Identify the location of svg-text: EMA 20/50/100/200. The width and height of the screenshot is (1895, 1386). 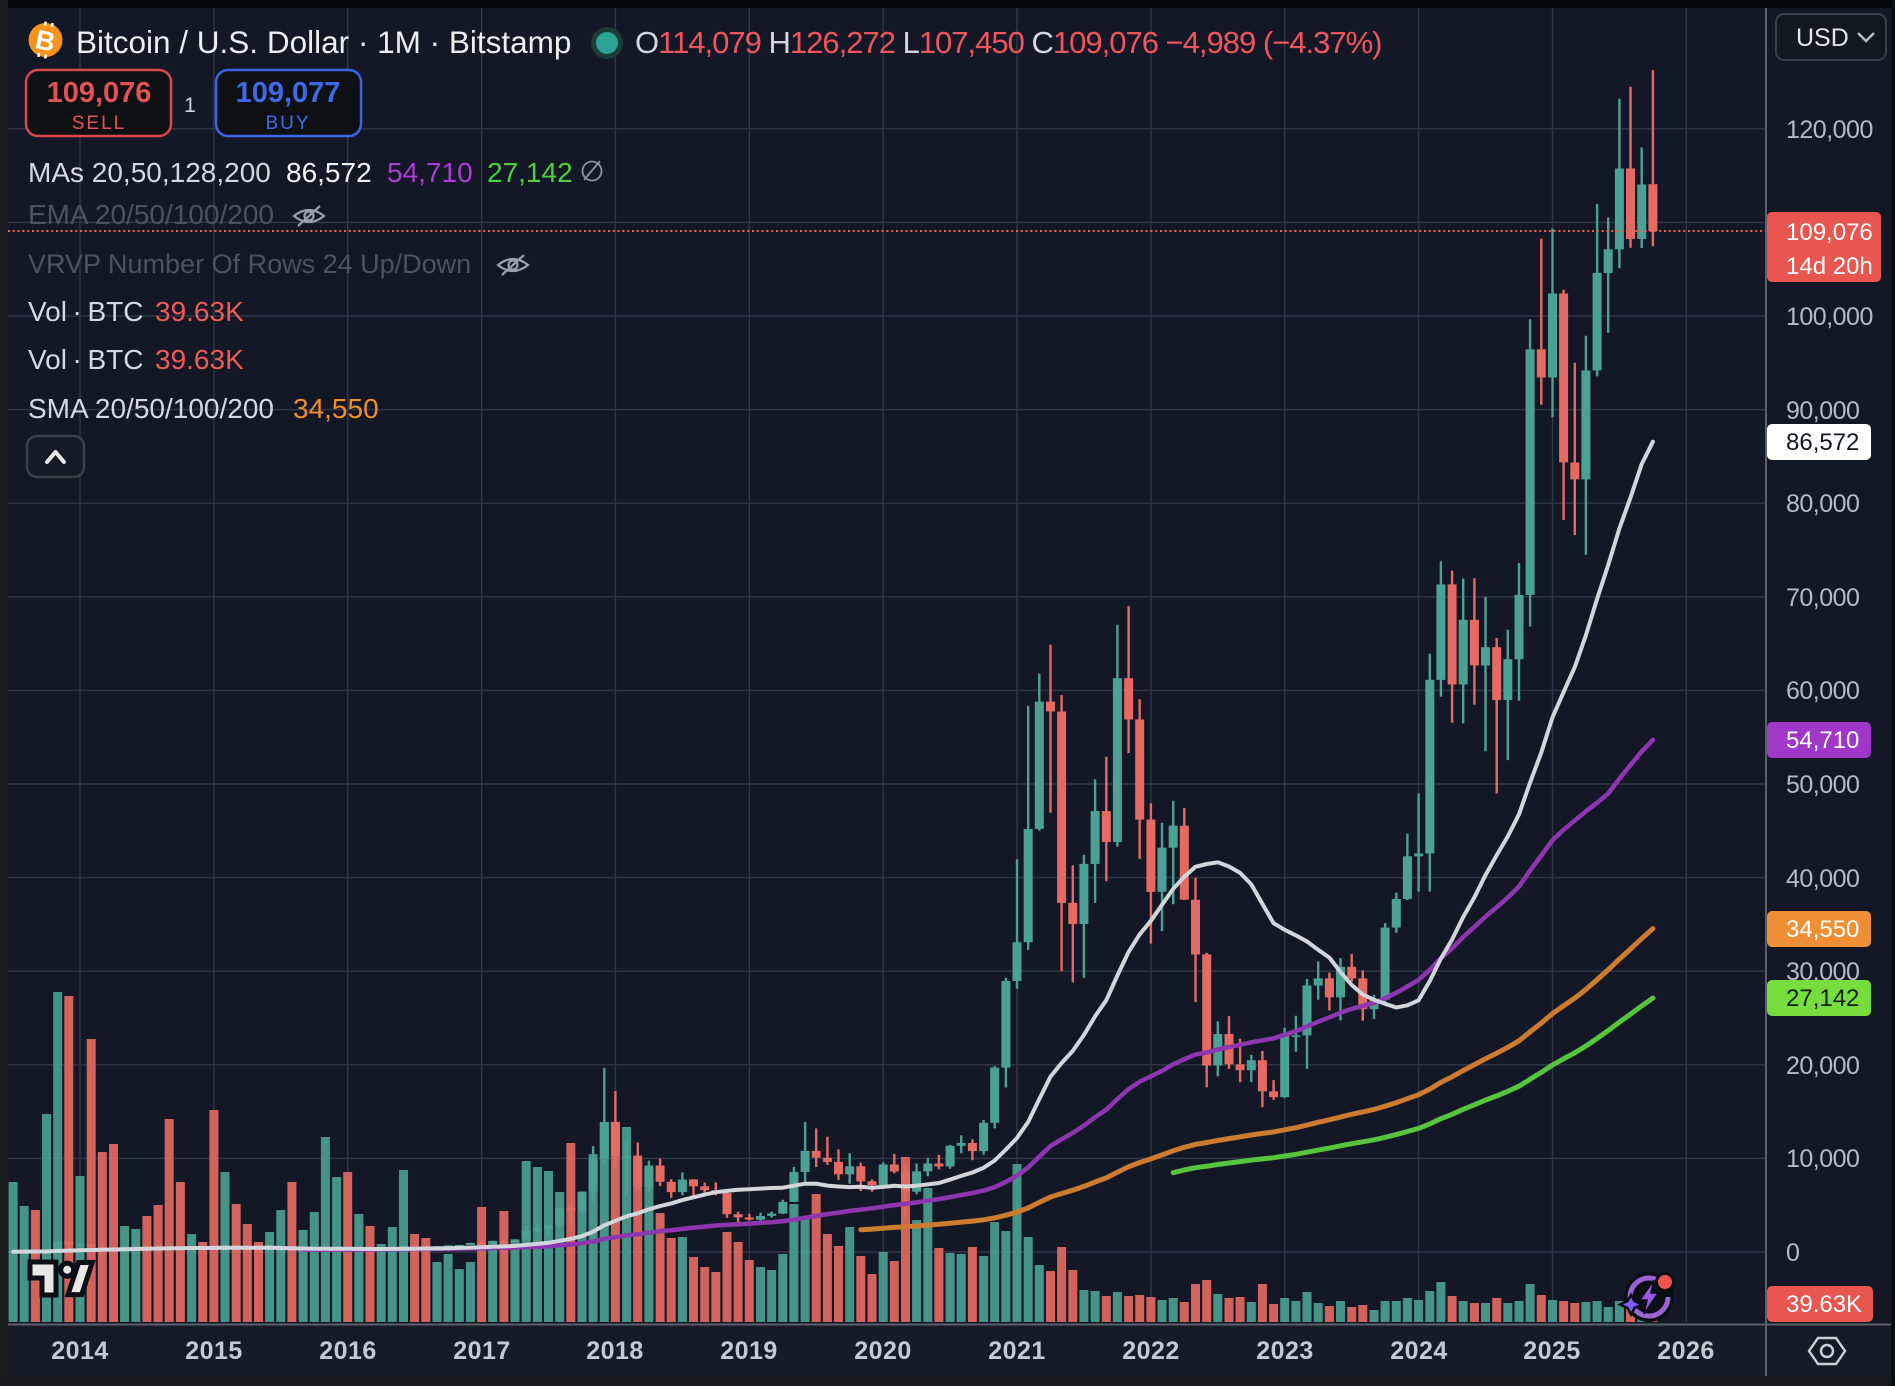
(151, 214).